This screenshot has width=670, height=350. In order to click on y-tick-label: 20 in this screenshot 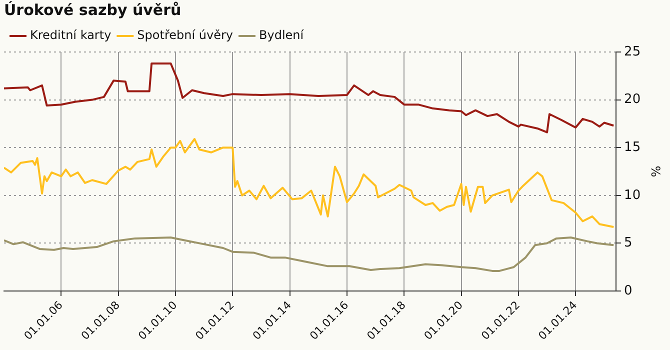, I will do `click(632, 100)`.